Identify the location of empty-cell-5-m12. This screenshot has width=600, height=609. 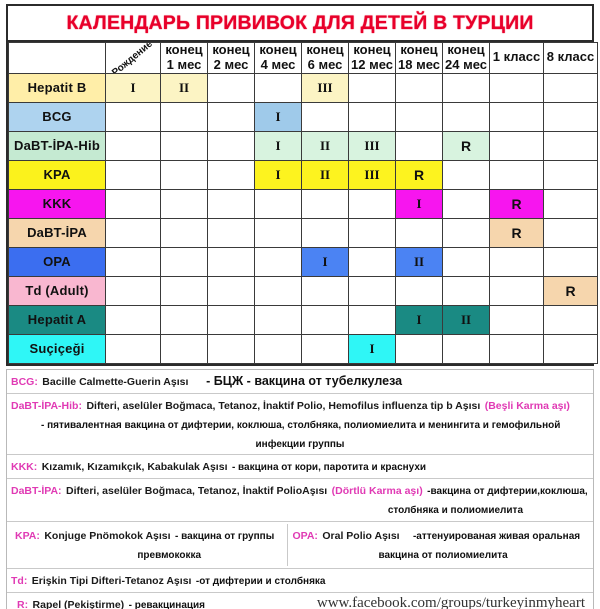
(372, 232).